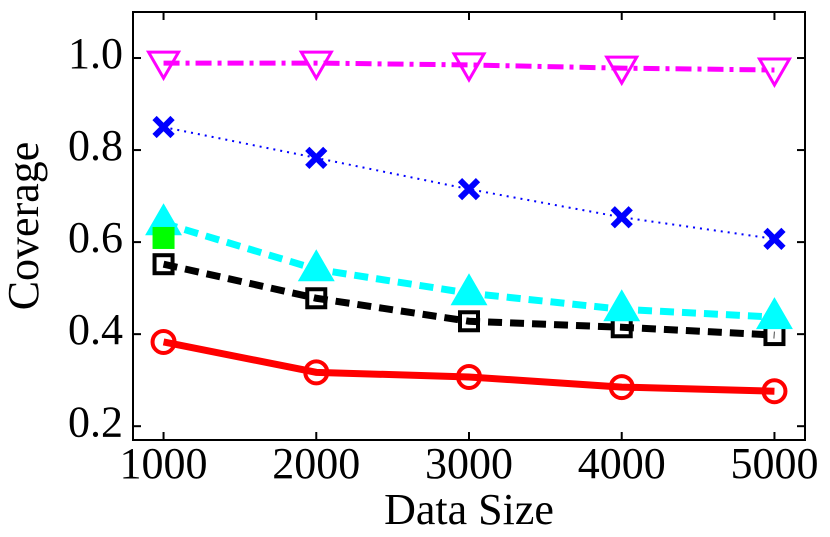 Image resolution: width=830 pixels, height=537 pixels. I want to click on y-tick-label: 1.0, so click(95, 53).